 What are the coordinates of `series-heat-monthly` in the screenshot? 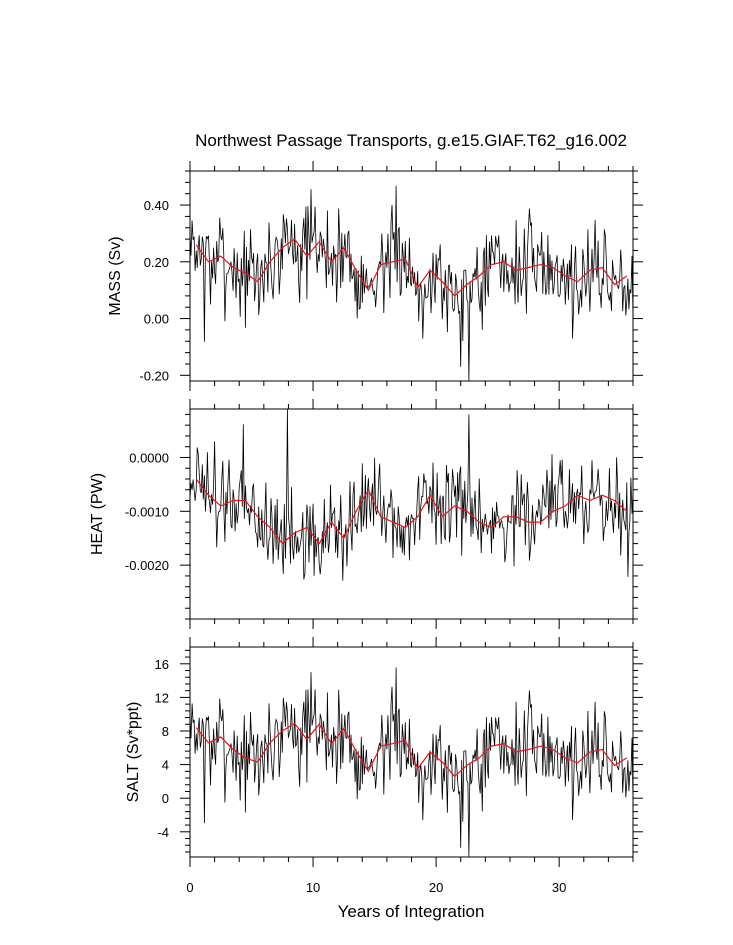 It's located at (411, 495).